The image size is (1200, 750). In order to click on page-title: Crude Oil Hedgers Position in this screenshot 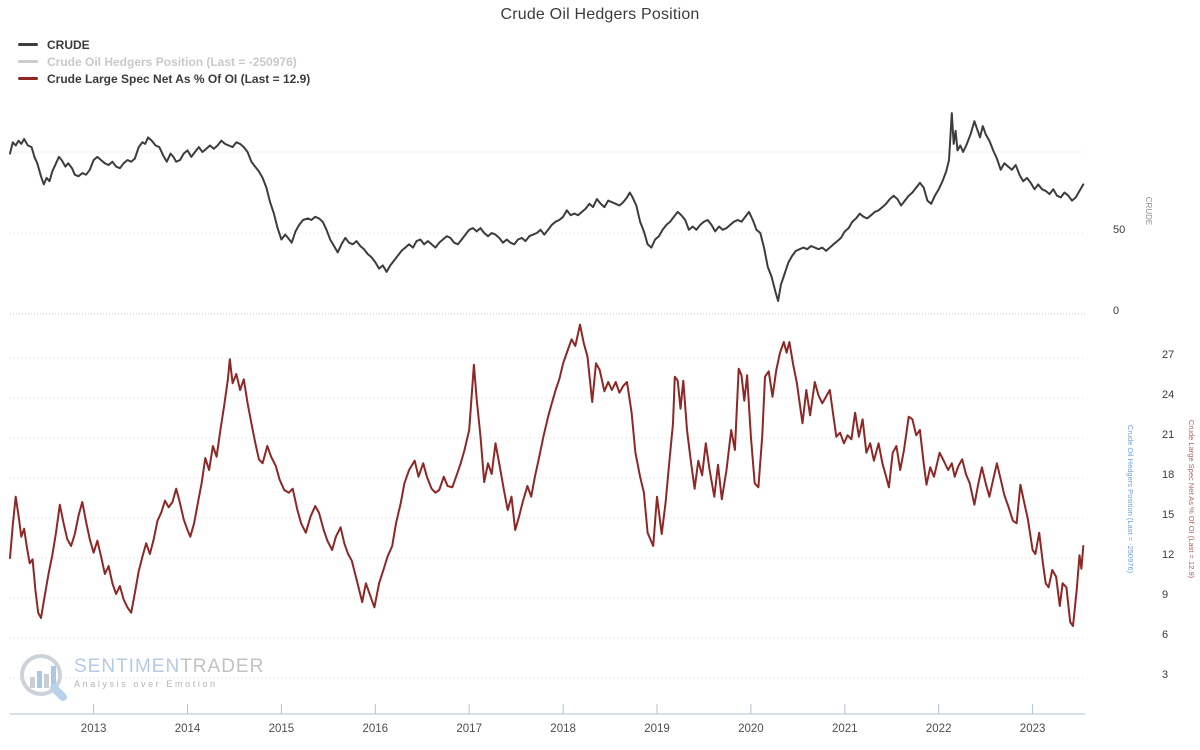, I will do `click(600, 14)`.